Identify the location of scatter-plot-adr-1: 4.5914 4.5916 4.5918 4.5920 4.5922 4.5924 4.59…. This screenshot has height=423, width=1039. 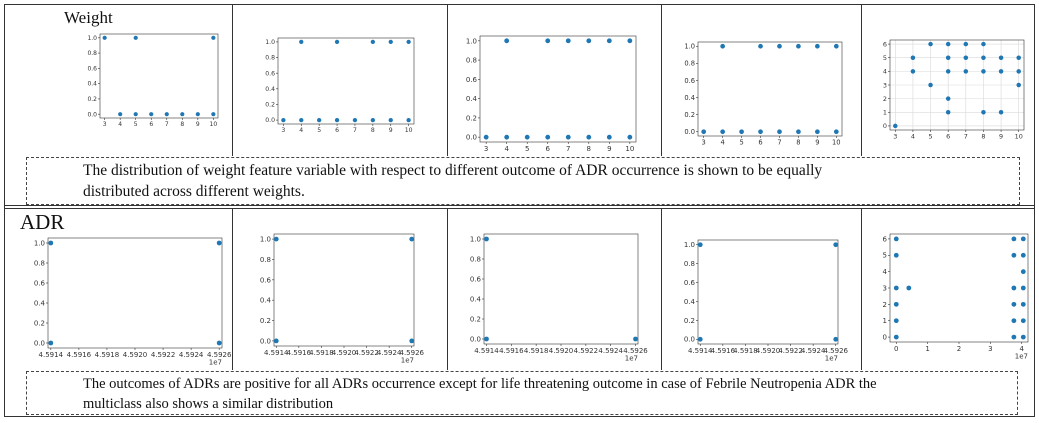
(133, 302).